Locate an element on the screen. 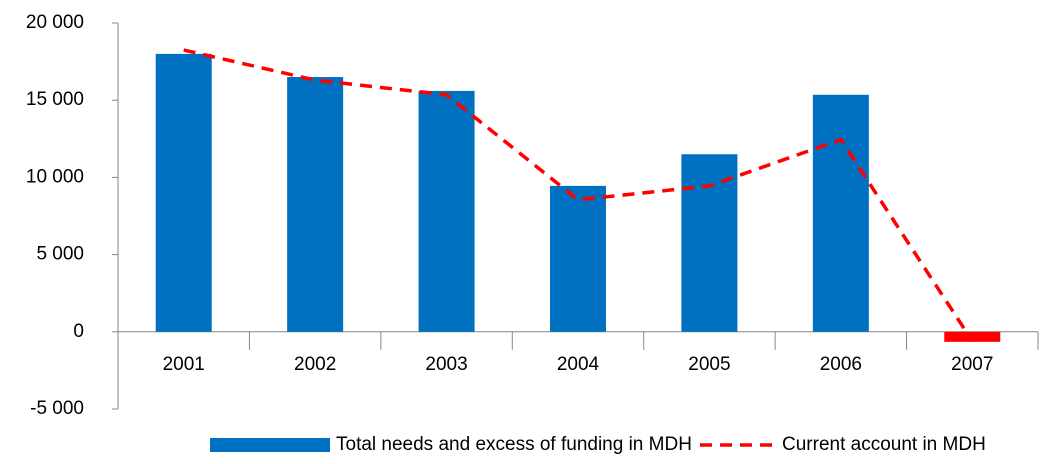  y-tick-label: 0 is located at coordinates (78, 331).